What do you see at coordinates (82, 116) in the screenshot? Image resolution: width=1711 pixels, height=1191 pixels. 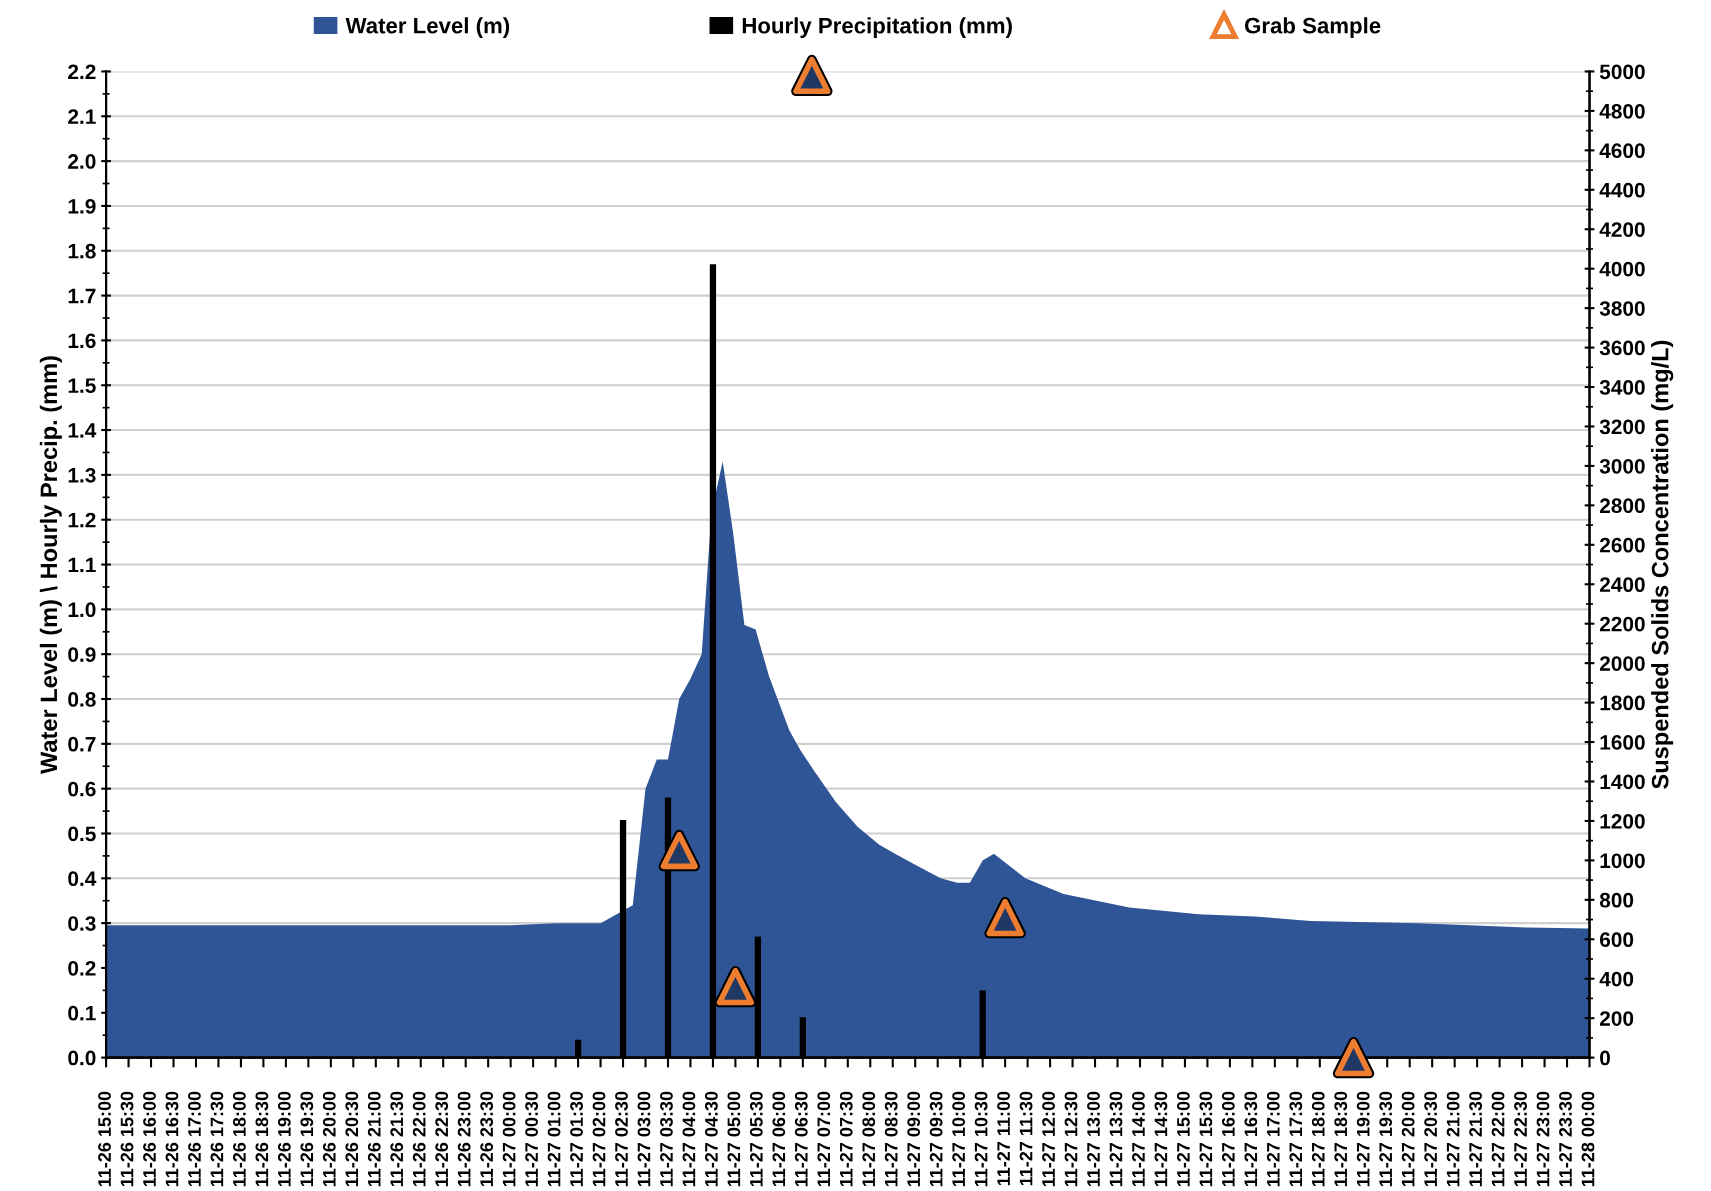 I see `y-tick-label: 2.1` at bounding box center [82, 116].